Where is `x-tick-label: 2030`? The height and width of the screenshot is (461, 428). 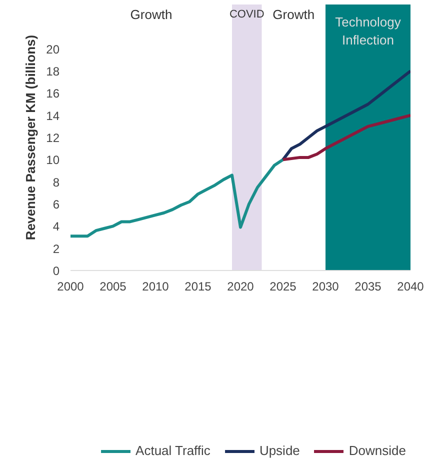
x-tick-label: 2030 is located at coordinates (326, 287).